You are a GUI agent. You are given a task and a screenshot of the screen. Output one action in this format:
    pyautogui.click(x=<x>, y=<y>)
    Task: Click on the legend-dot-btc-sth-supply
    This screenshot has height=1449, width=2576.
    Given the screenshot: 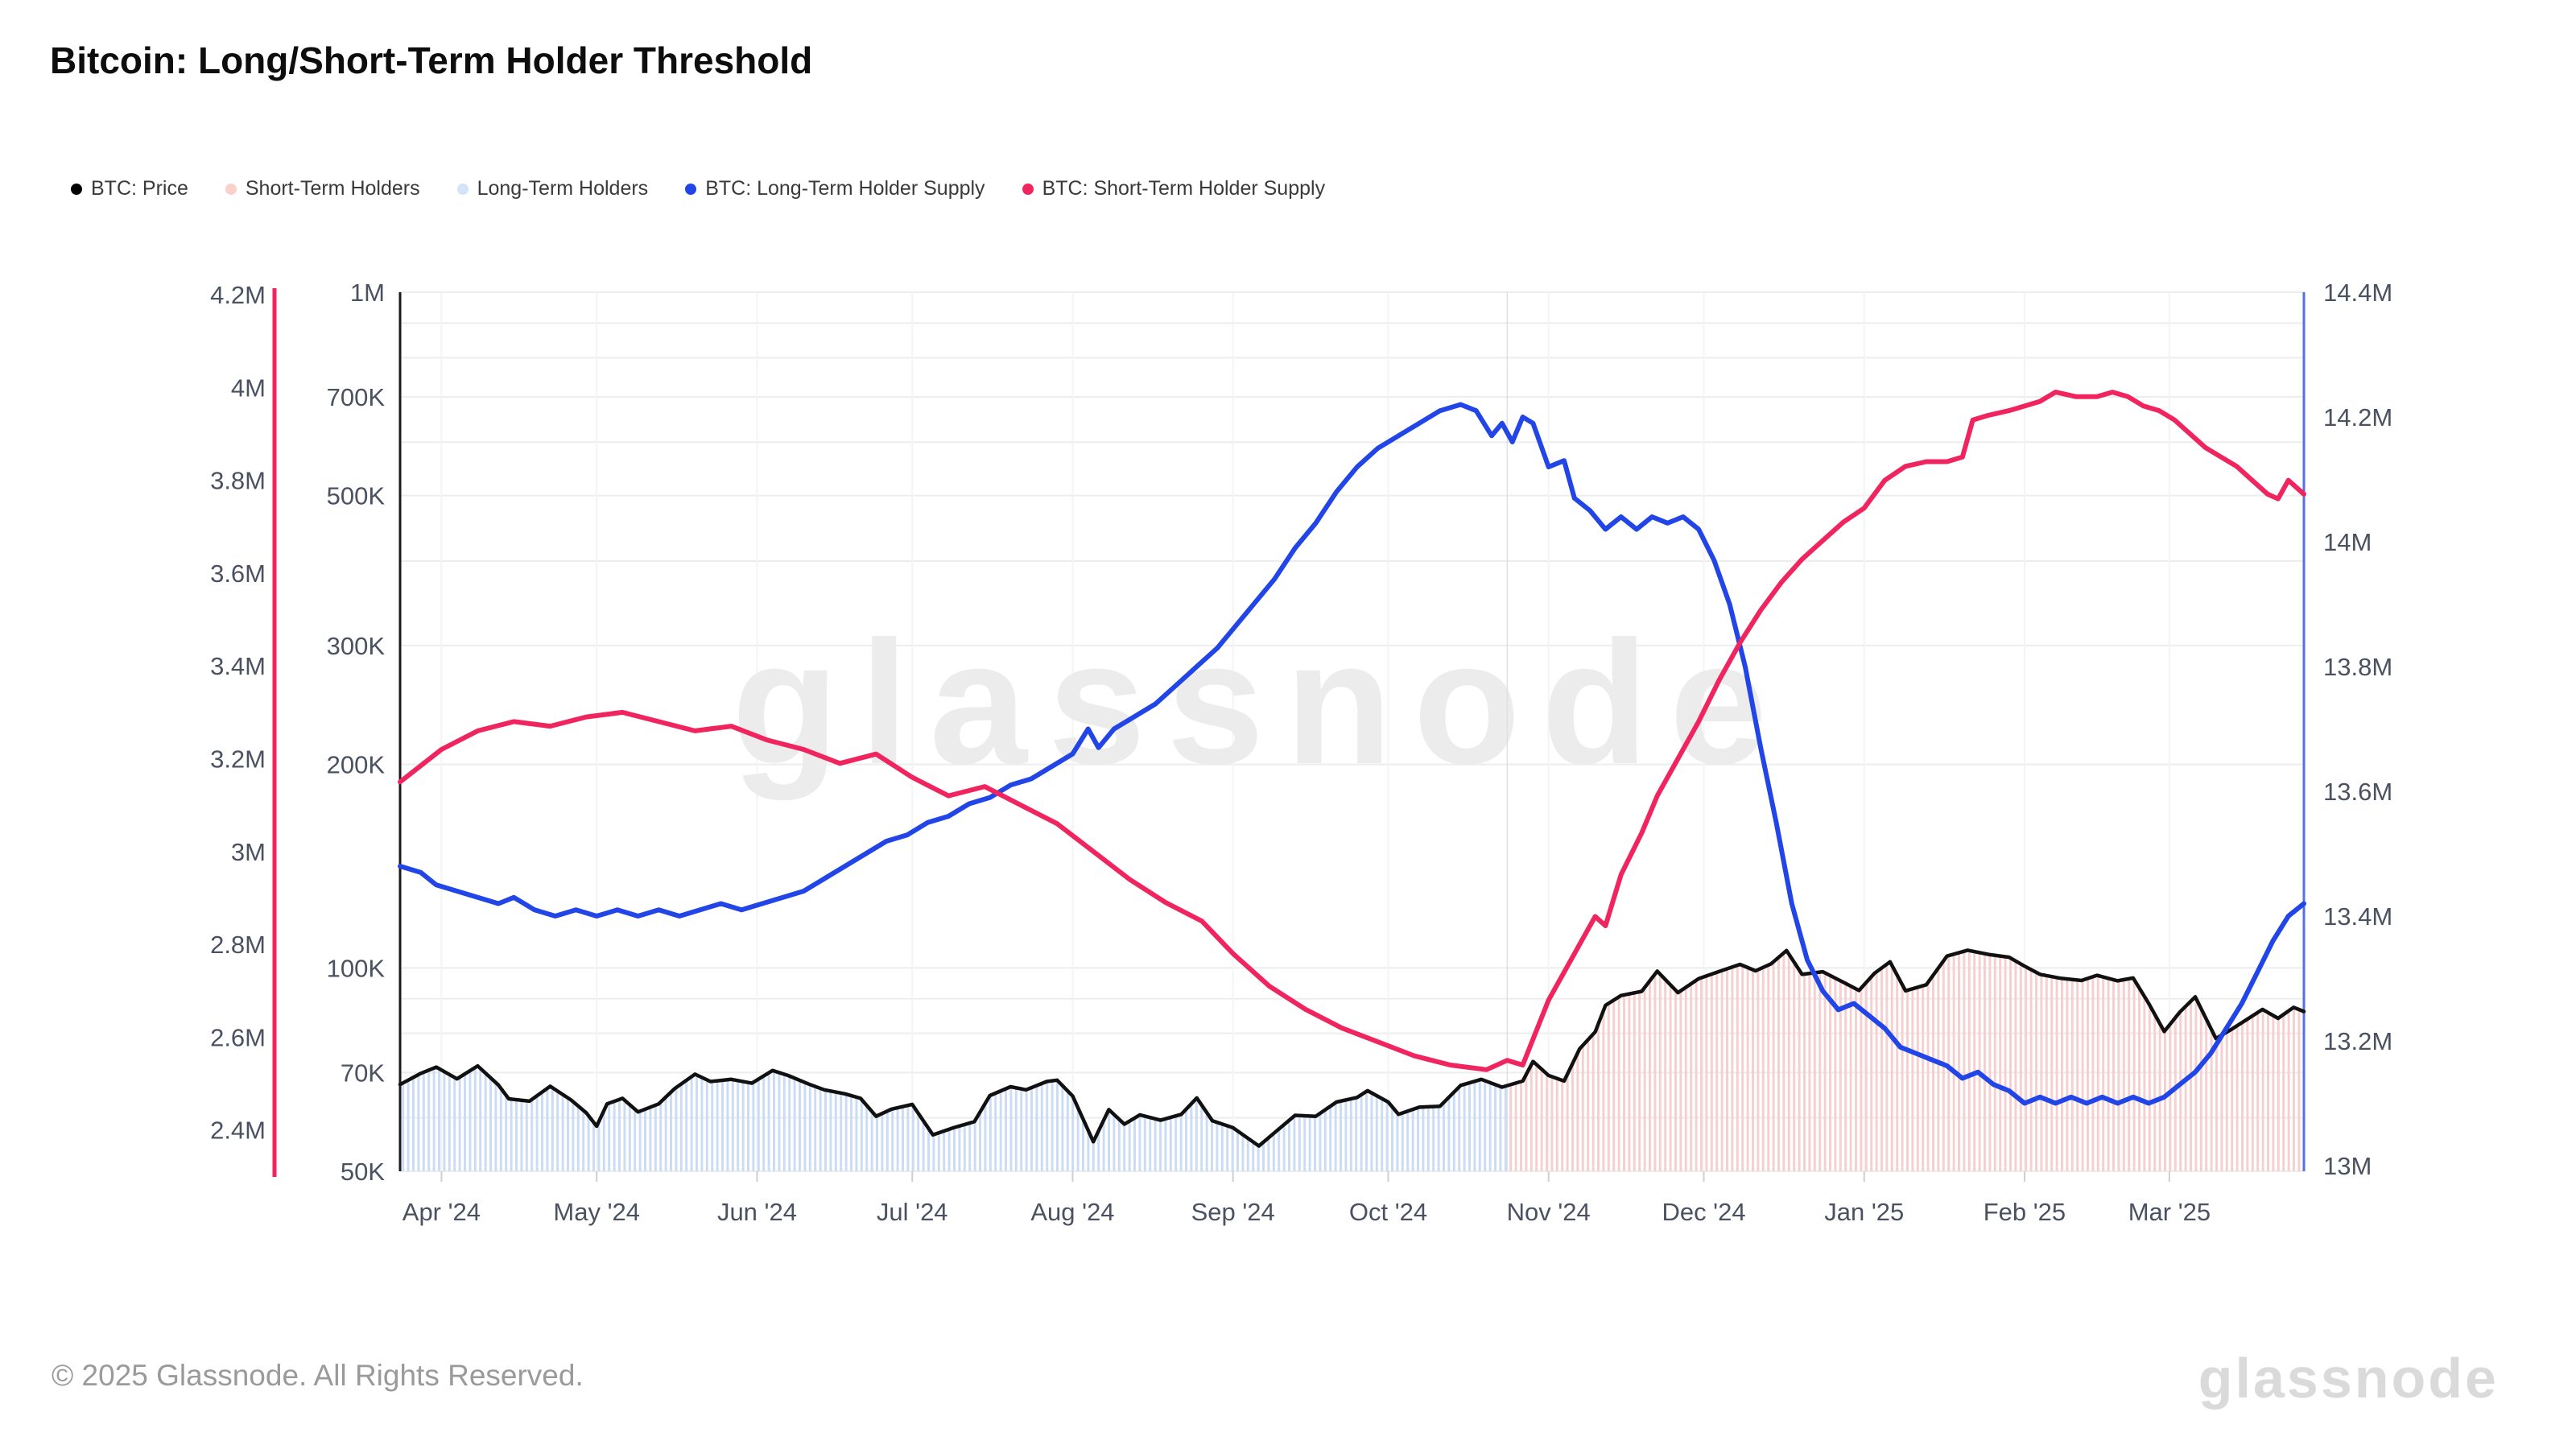 What is the action you would take?
    pyautogui.click(x=1028, y=189)
    